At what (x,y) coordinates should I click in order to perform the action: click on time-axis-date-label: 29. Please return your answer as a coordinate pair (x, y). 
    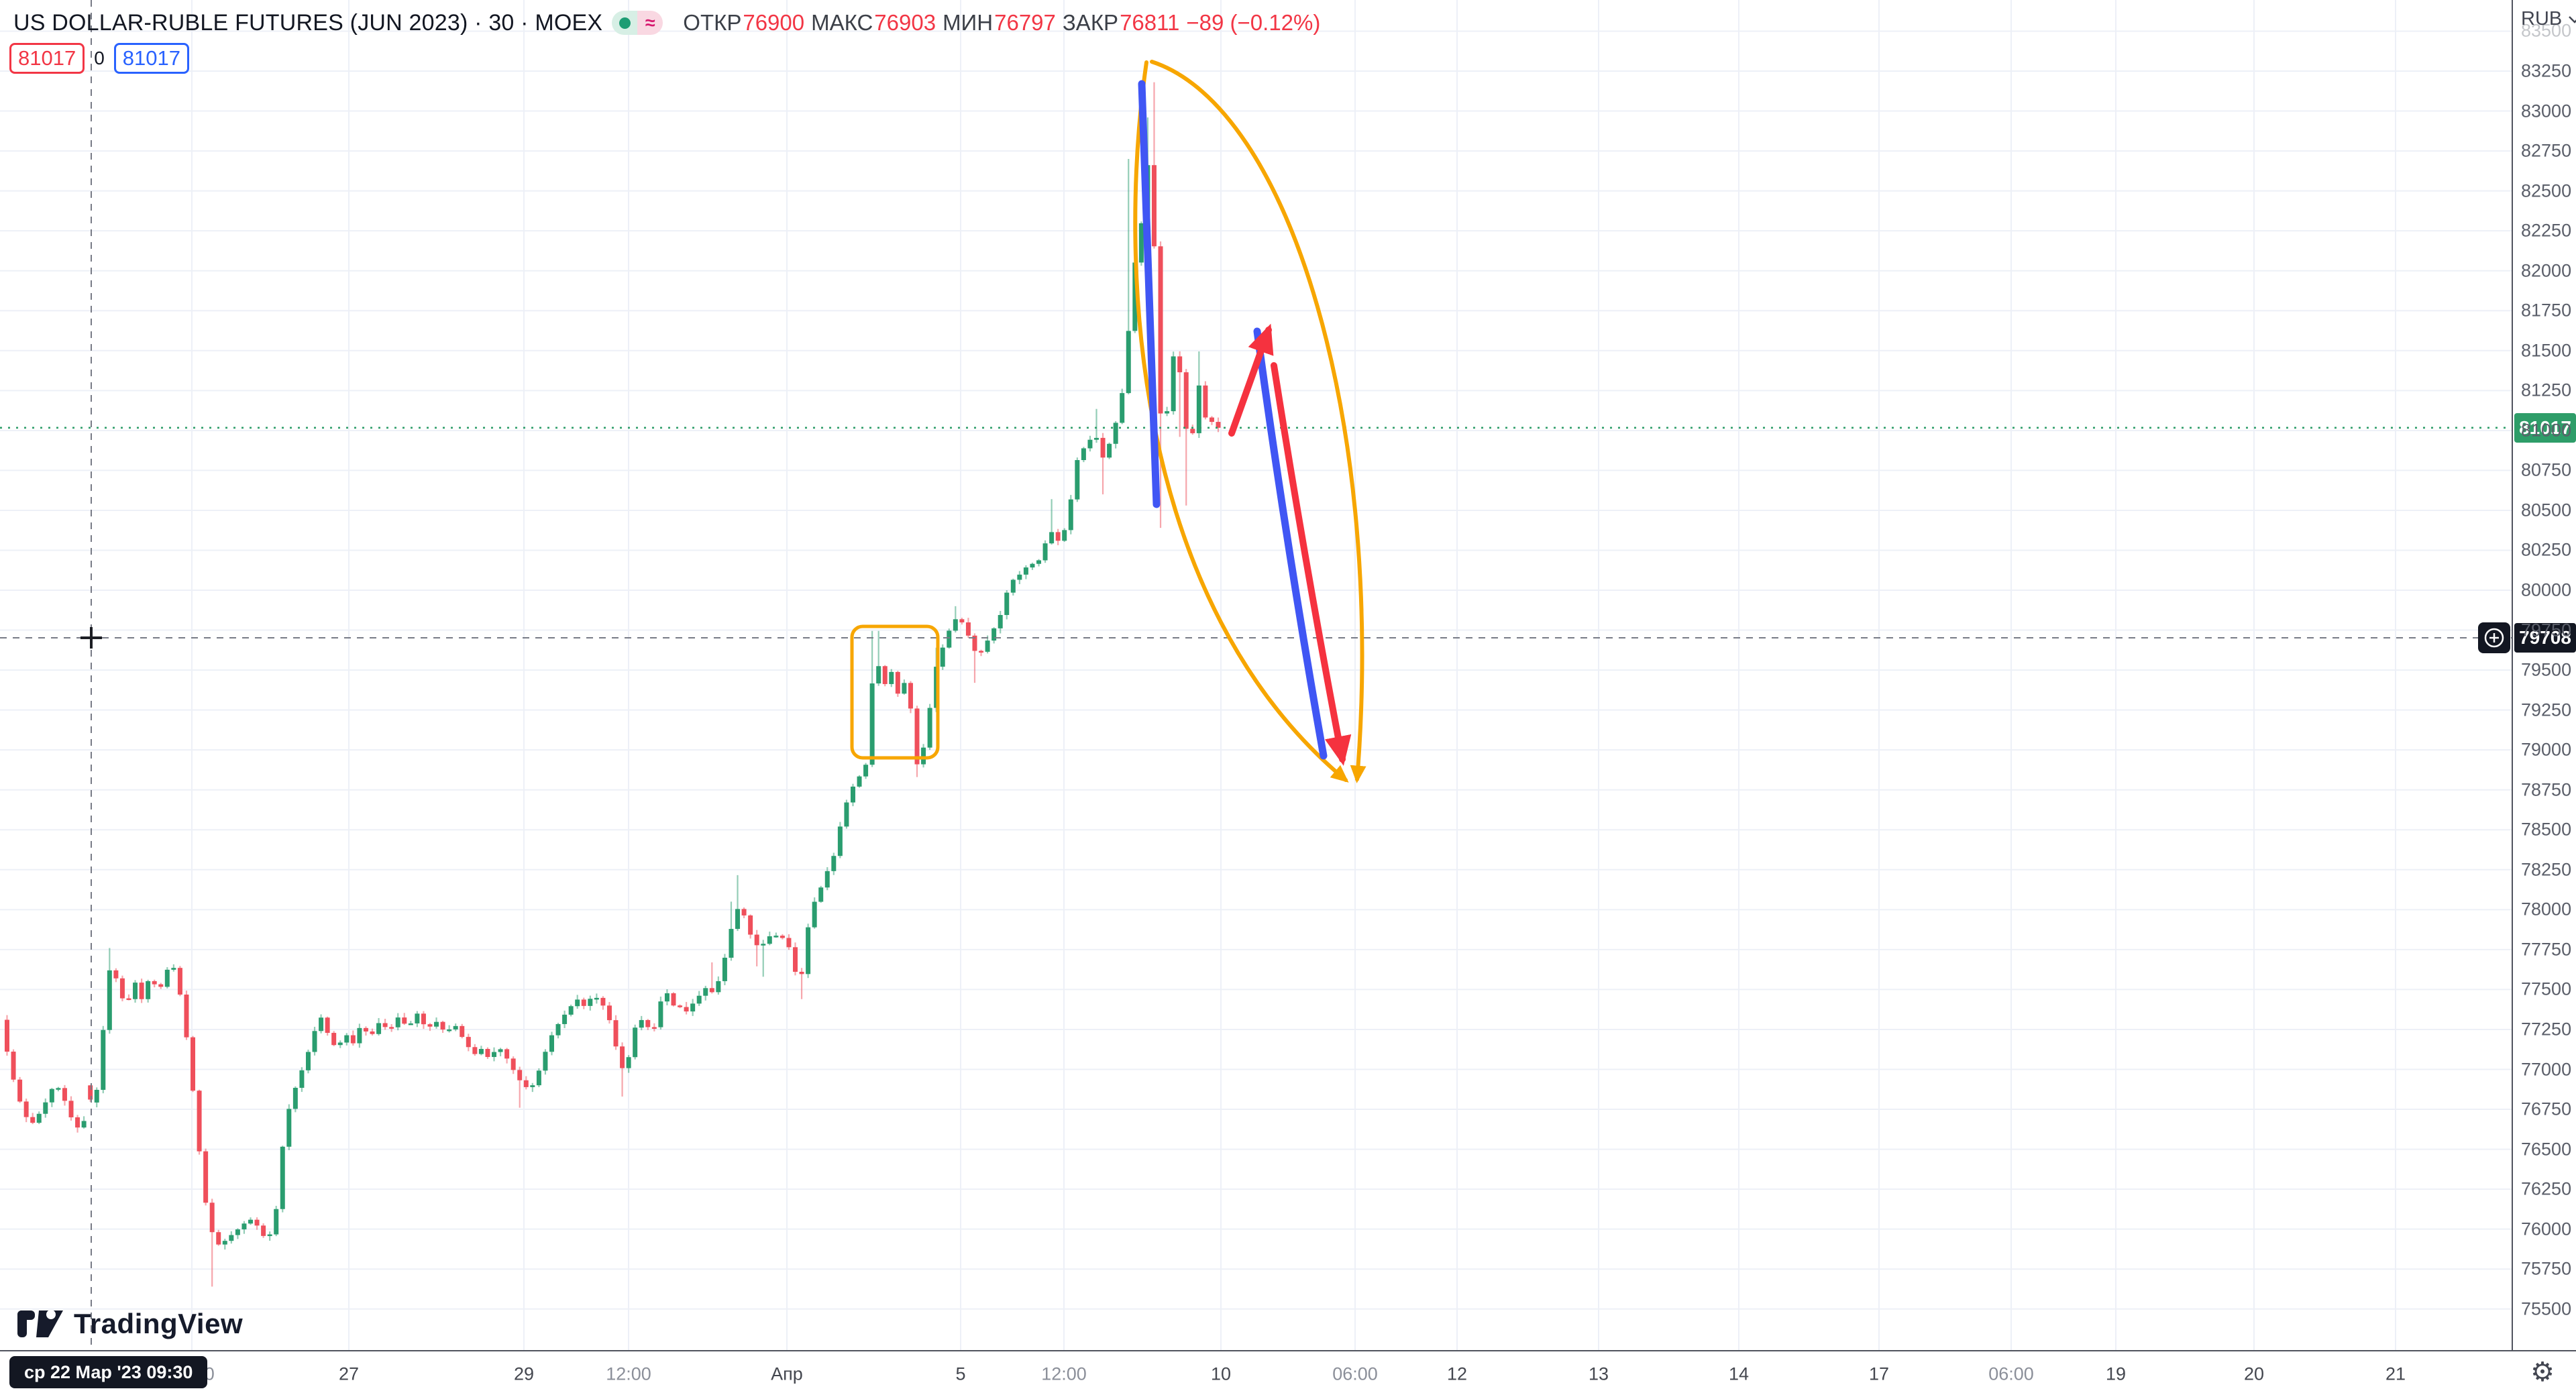
    Looking at the image, I should click on (524, 1373).